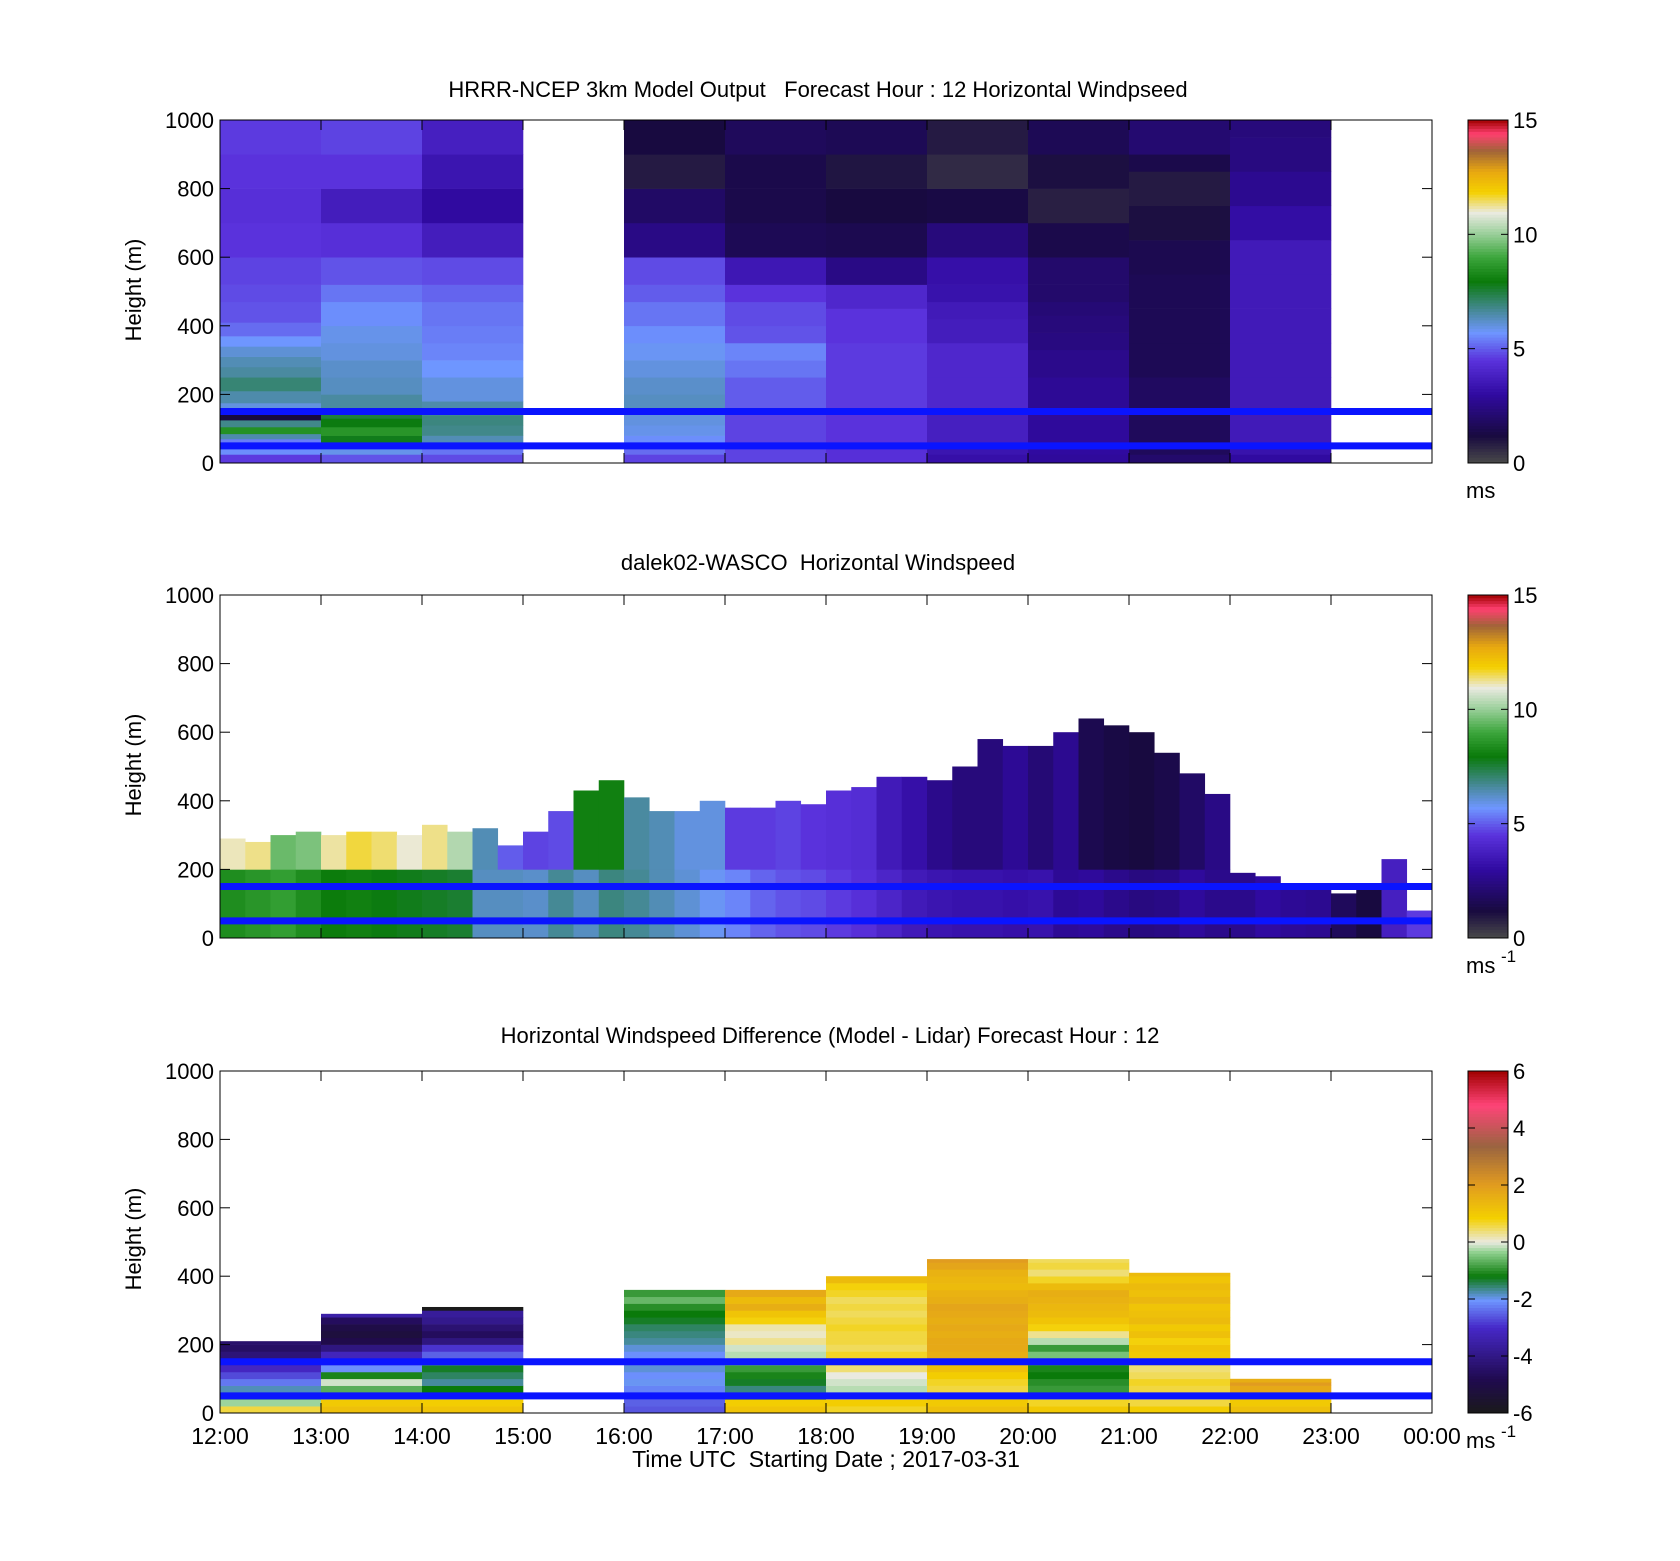 Image resolution: width=1680 pixels, height=1561 pixels. What do you see at coordinates (1525, 120) in the screenshot?
I see `colorbar-tick-label: 15` at bounding box center [1525, 120].